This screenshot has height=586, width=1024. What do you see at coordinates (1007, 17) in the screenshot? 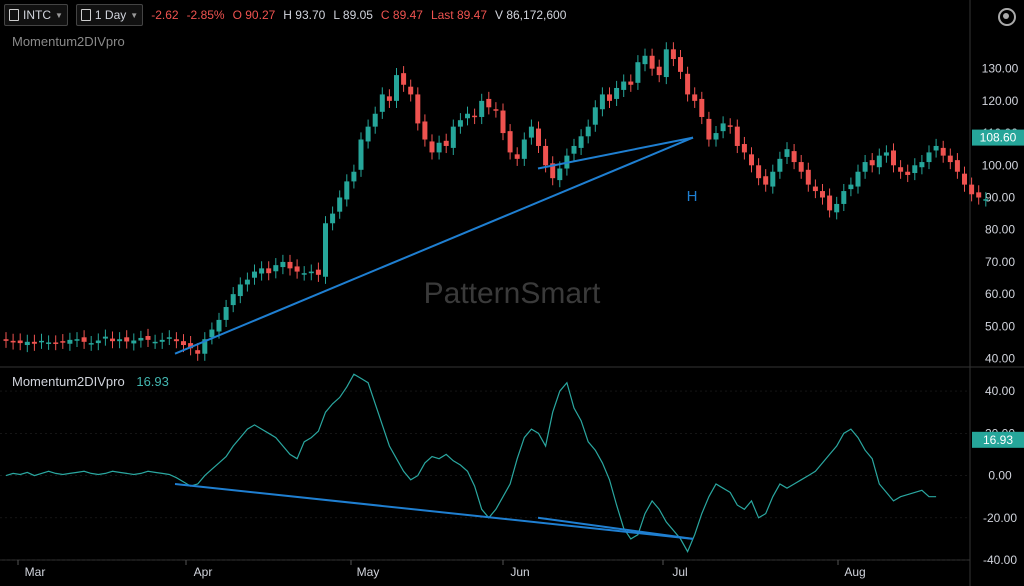
I see `settings-icon` at bounding box center [1007, 17].